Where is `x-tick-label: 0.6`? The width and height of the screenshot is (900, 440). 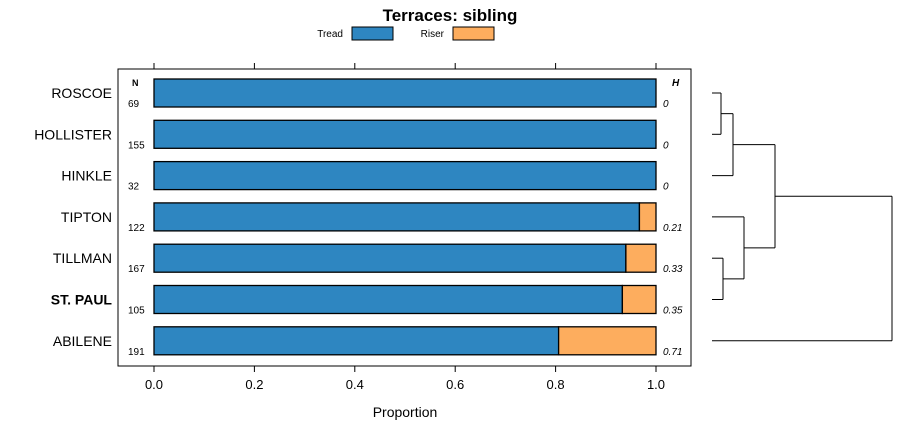 x-tick-label: 0.6 is located at coordinates (455, 384).